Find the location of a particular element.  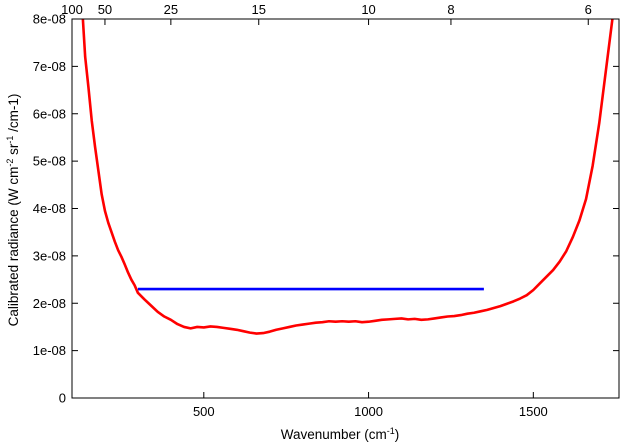

y-axis-label: Calibrated radiance (W cm-2 sr-1 /cm-1) is located at coordinates (13, 210).